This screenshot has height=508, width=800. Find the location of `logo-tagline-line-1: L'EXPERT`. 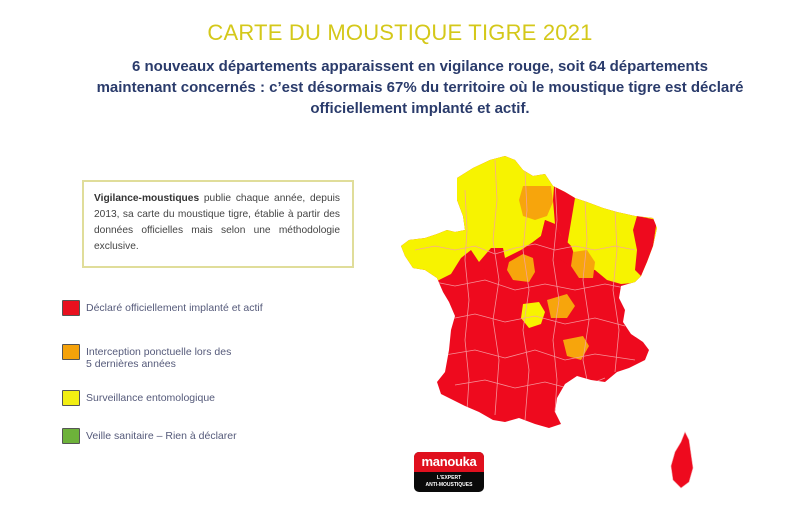

logo-tagline-line-1: L'EXPERT is located at coordinates (449, 478).